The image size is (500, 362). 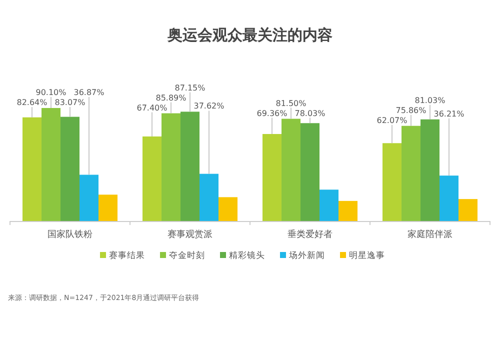 What do you see at coordinates (89, 92) in the screenshot?
I see `data-label: 36.87%` at bounding box center [89, 92].